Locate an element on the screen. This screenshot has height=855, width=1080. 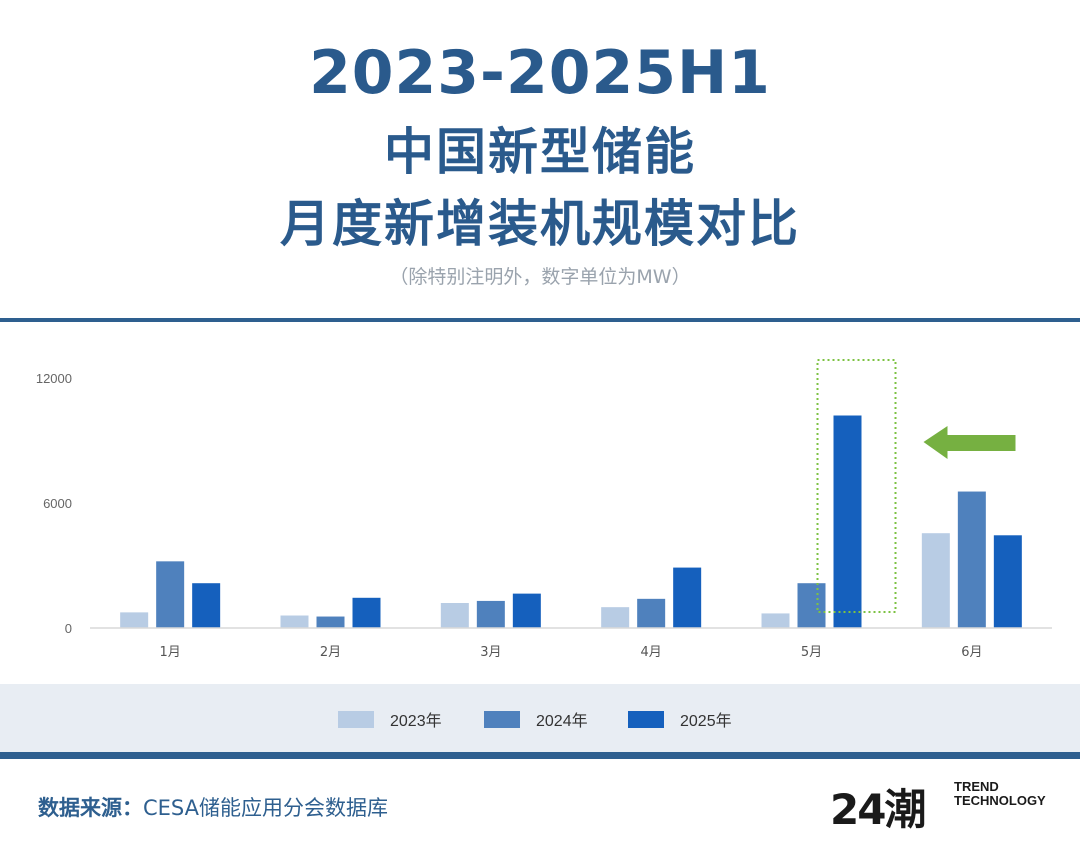
brand-logo: 24潮 TREND TECHNOLOGY is located at coordinates (945, 806).